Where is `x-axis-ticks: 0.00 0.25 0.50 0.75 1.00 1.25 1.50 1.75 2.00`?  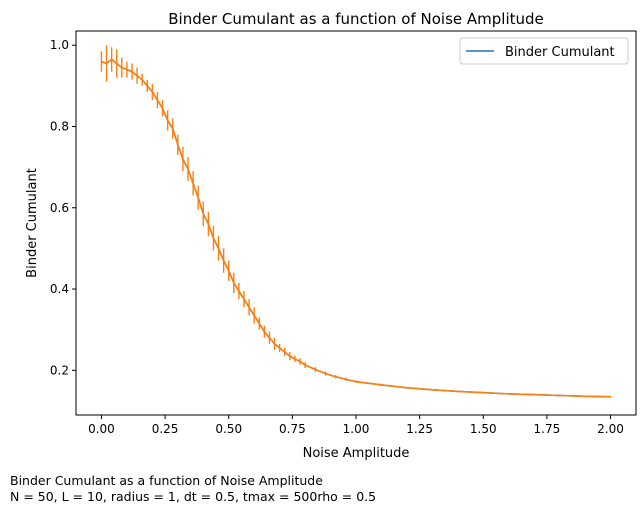 x-axis-ticks: 0.00 0.25 0.50 0.75 1.00 1.25 1.50 1.75 2.00 is located at coordinates (356, 425).